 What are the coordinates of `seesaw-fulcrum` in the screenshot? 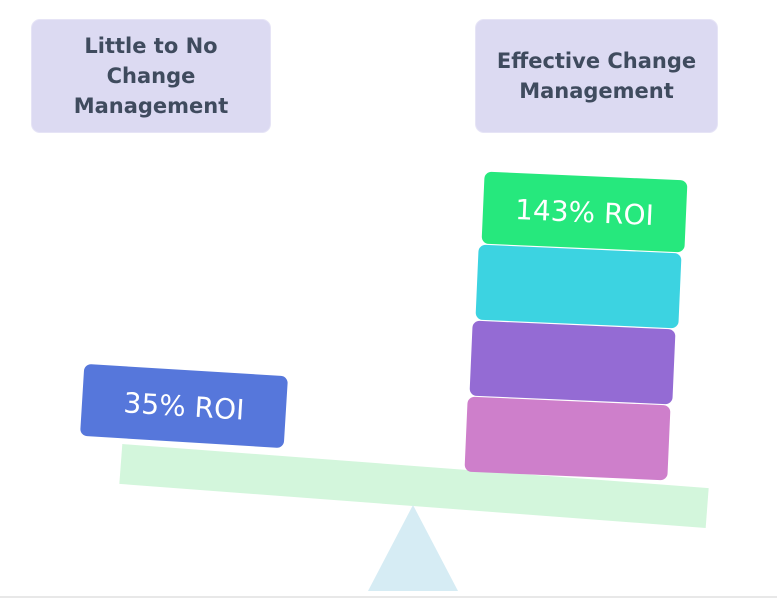 It's located at (413, 548).